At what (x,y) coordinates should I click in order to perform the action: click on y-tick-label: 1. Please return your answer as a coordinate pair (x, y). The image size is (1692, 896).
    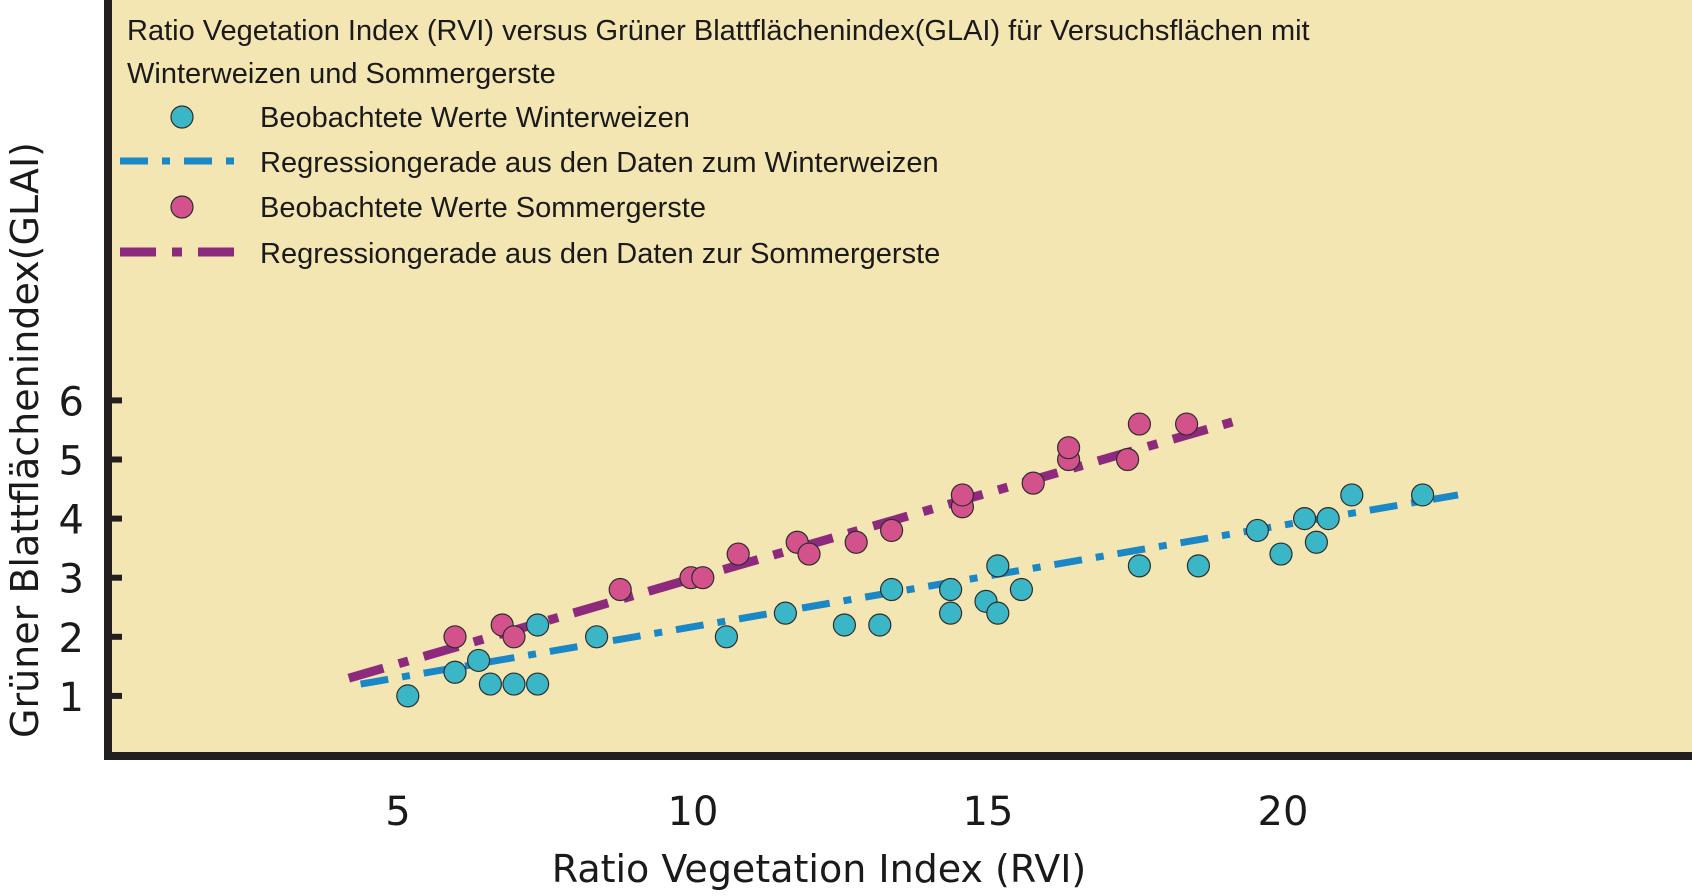
    Looking at the image, I should click on (71, 698).